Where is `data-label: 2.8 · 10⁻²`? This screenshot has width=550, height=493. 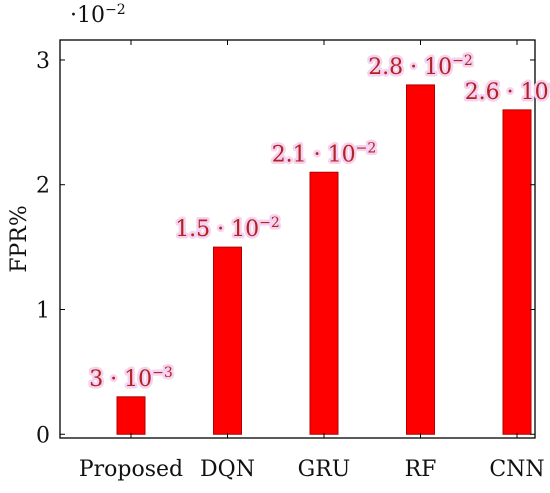
data-label: 2.8 · 10⁻² is located at coordinates (420, 66).